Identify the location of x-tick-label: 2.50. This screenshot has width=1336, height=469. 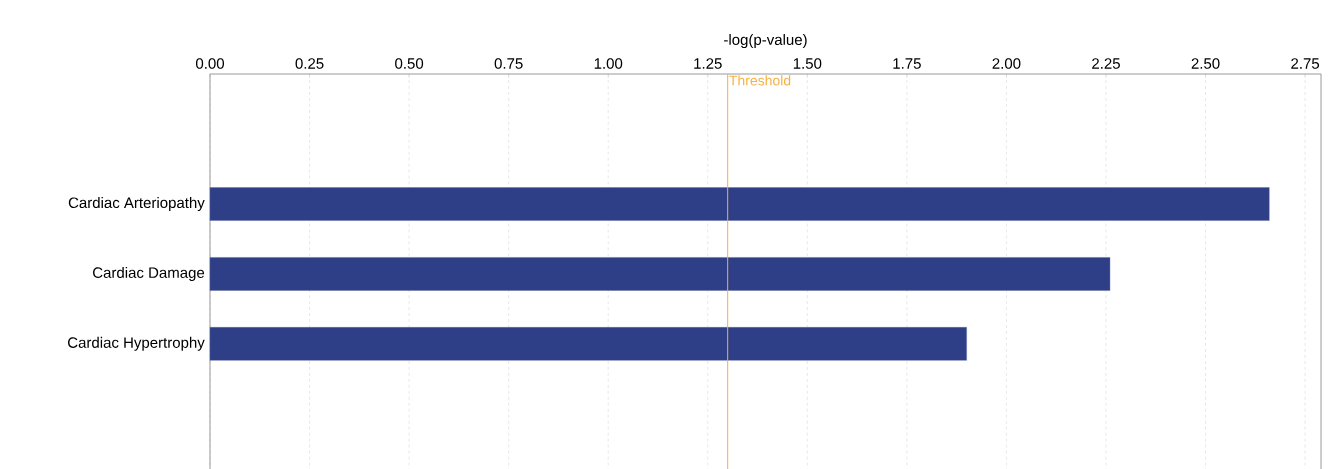
(1205, 63).